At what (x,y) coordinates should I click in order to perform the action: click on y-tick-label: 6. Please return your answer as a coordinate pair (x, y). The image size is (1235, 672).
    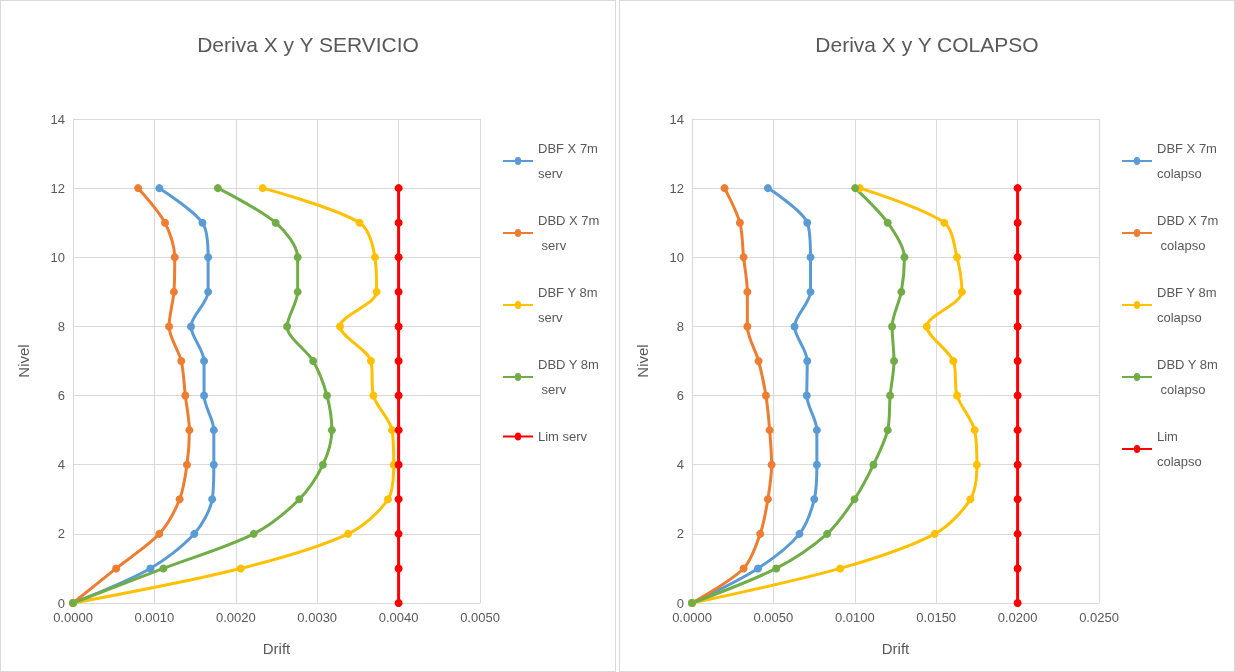
    Looking at the image, I should click on (680, 396).